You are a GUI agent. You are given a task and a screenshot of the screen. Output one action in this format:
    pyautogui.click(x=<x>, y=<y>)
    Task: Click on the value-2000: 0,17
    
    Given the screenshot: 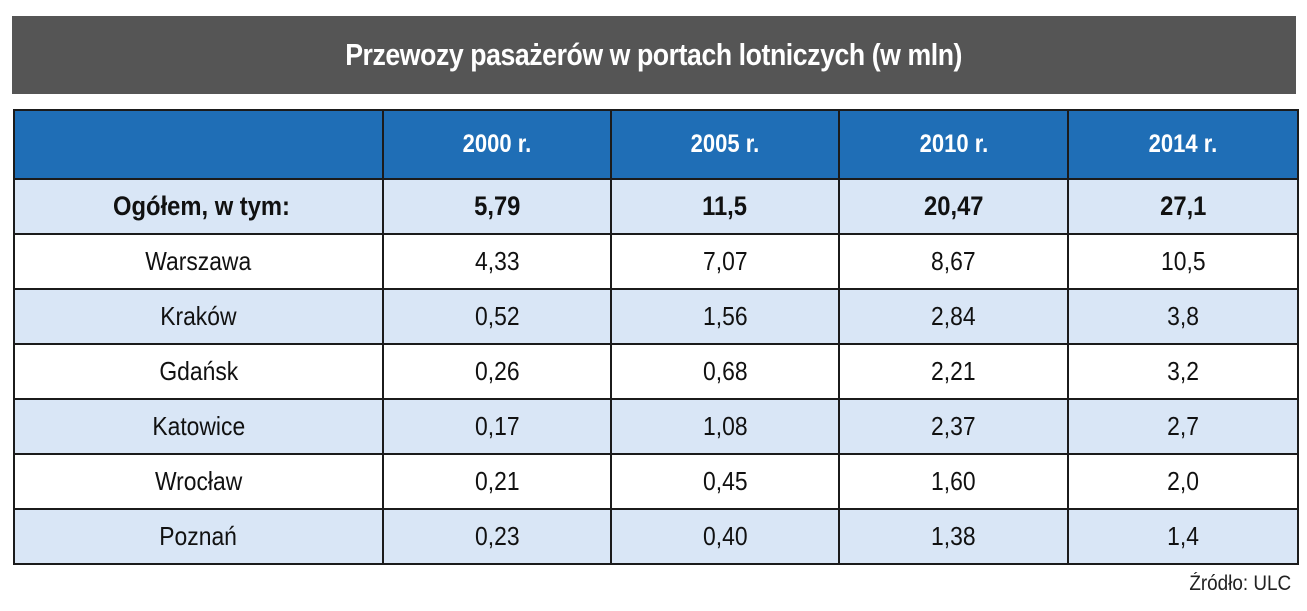 What is the action you would take?
    pyautogui.click(x=497, y=426)
    